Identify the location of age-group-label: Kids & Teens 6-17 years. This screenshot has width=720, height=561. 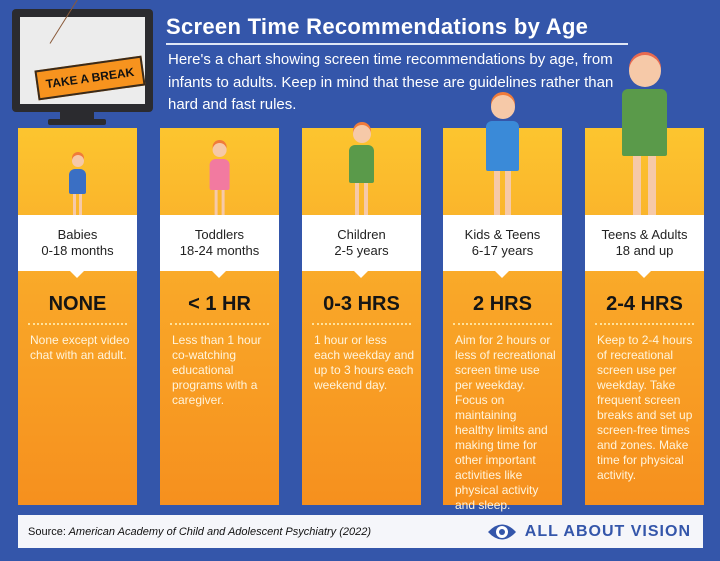
(502, 246).